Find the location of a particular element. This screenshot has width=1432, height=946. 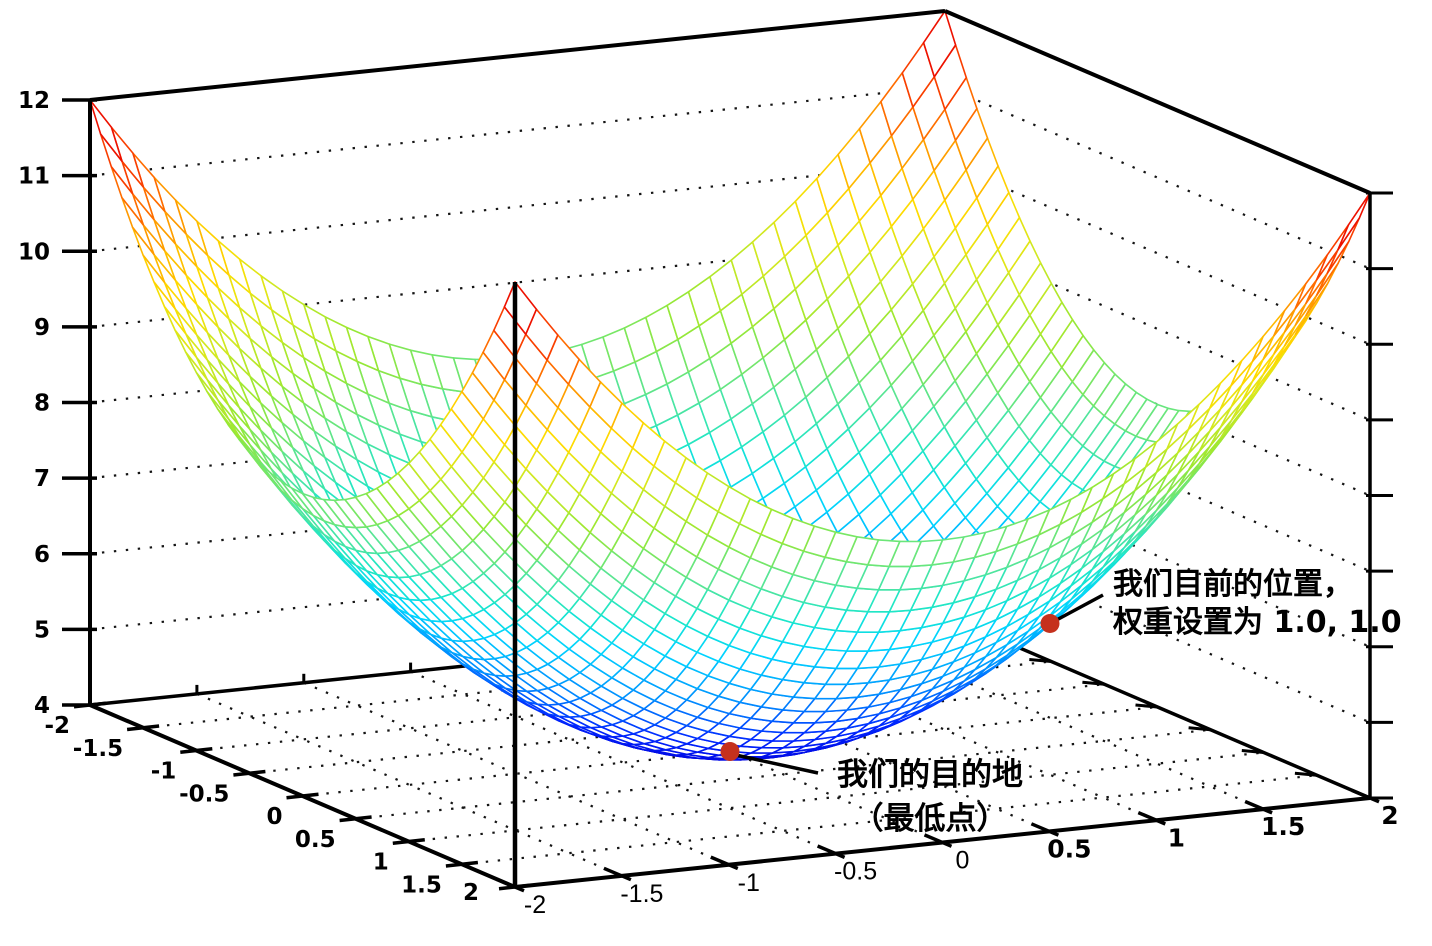

annotation-current-position-line1: 我们目前的位置， is located at coordinates (1233, 584).